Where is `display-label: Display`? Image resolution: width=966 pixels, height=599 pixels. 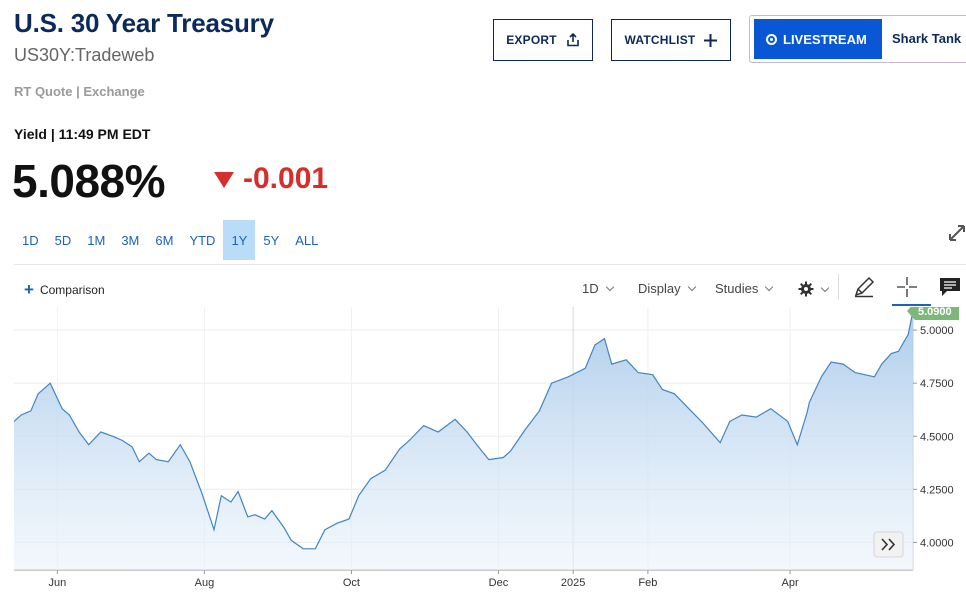 display-label: Display is located at coordinates (659, 288).